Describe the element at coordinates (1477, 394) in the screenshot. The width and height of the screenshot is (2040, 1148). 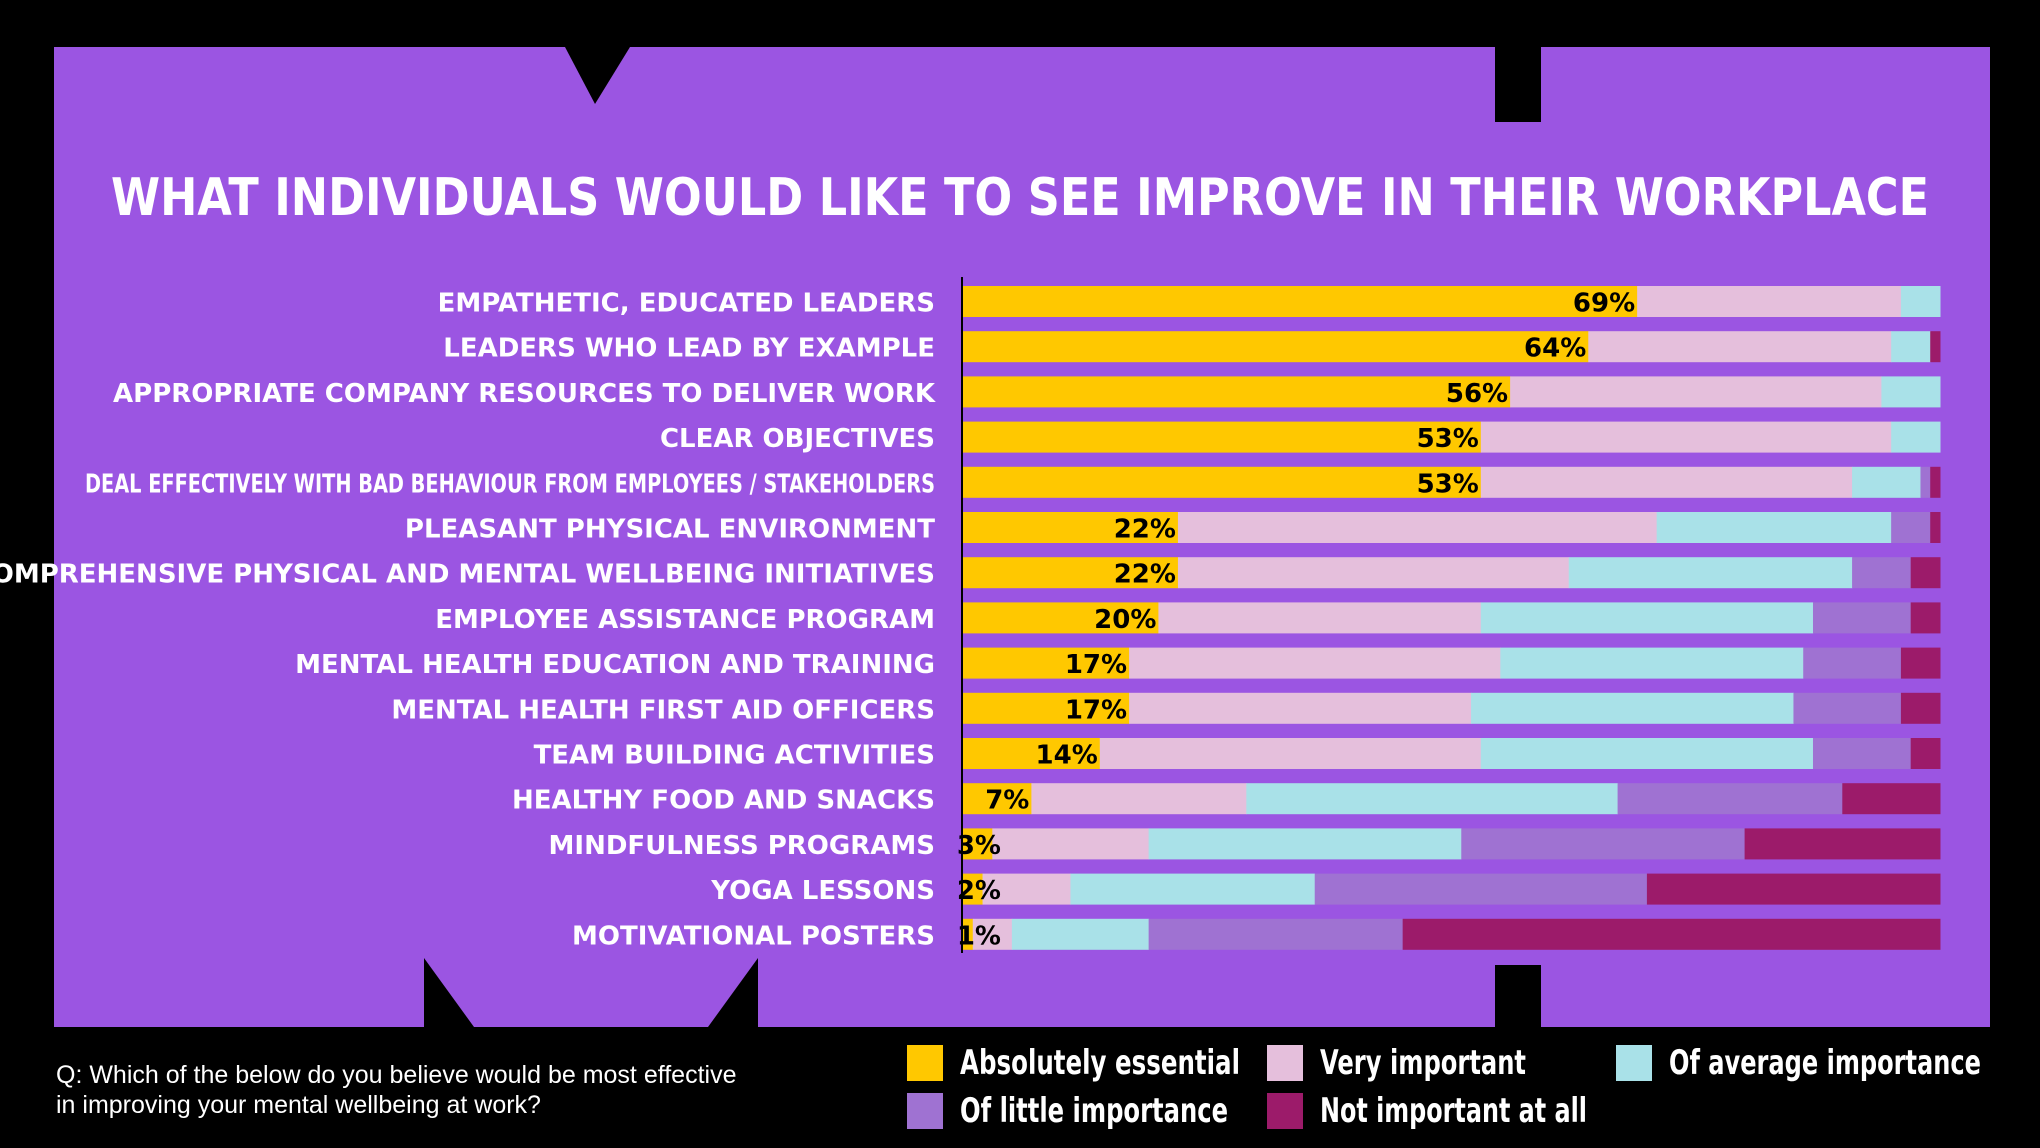
I see `value-label: 56%` at that location.